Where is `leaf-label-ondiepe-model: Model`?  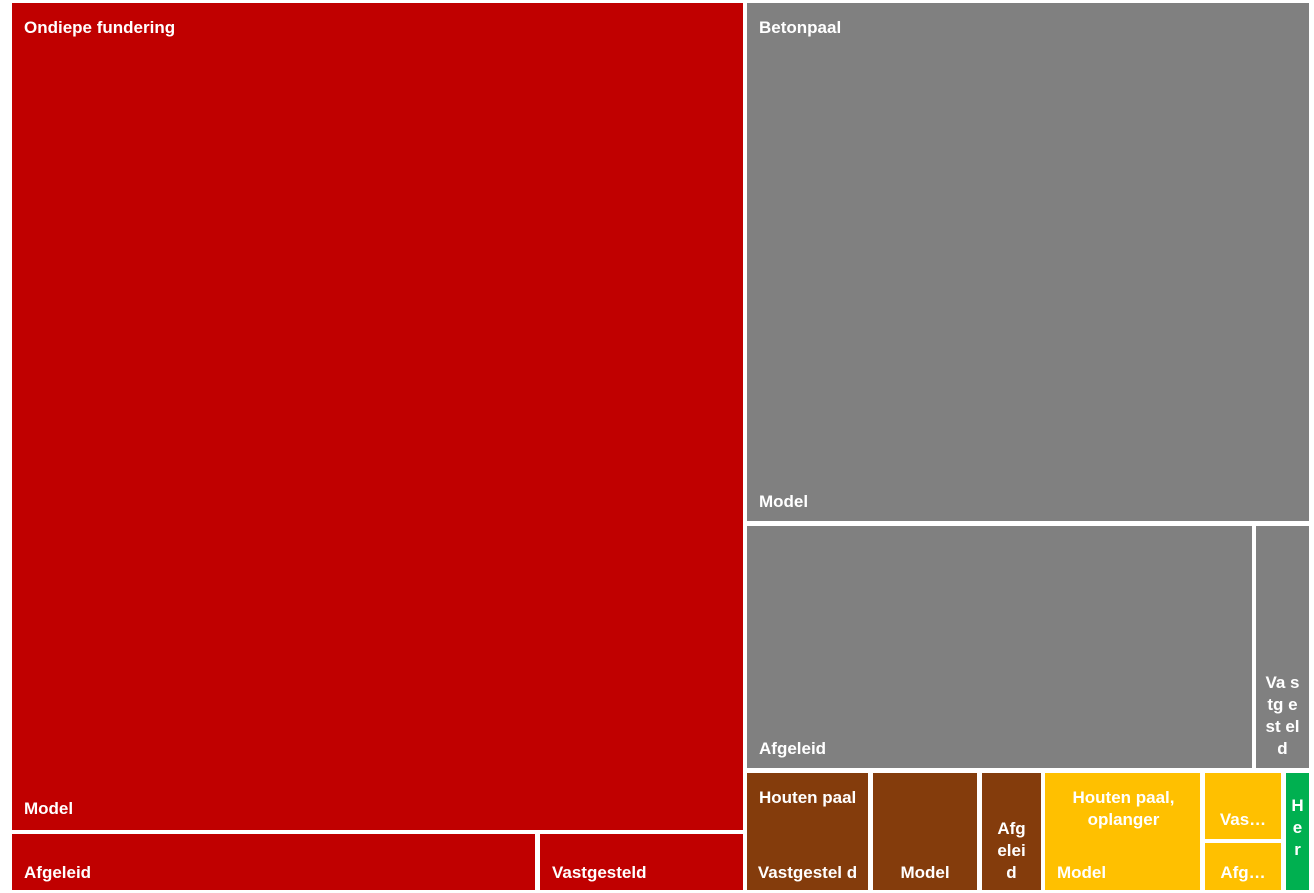
leaf-label-ondiepe-model: Model is located at coordinates (49, 808).